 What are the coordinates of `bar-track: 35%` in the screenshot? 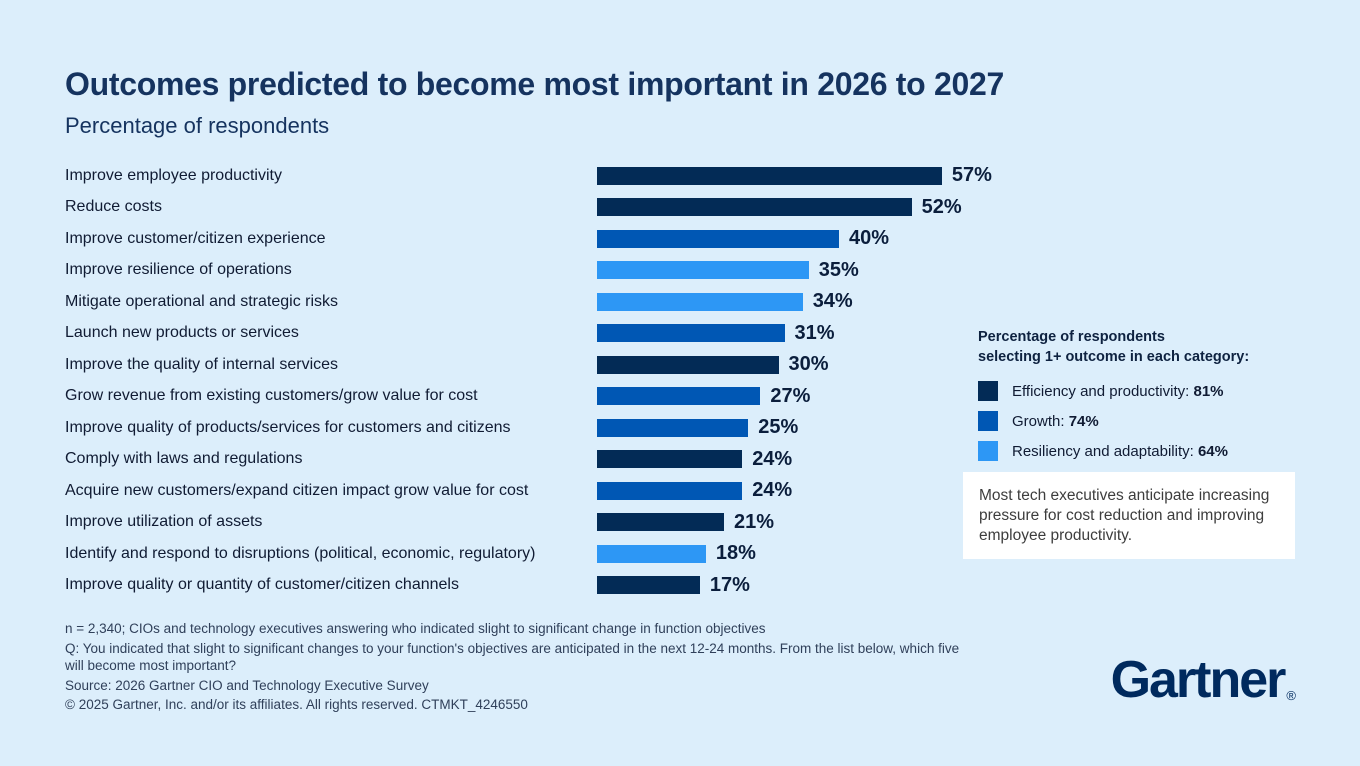 It's located at (728, 270).